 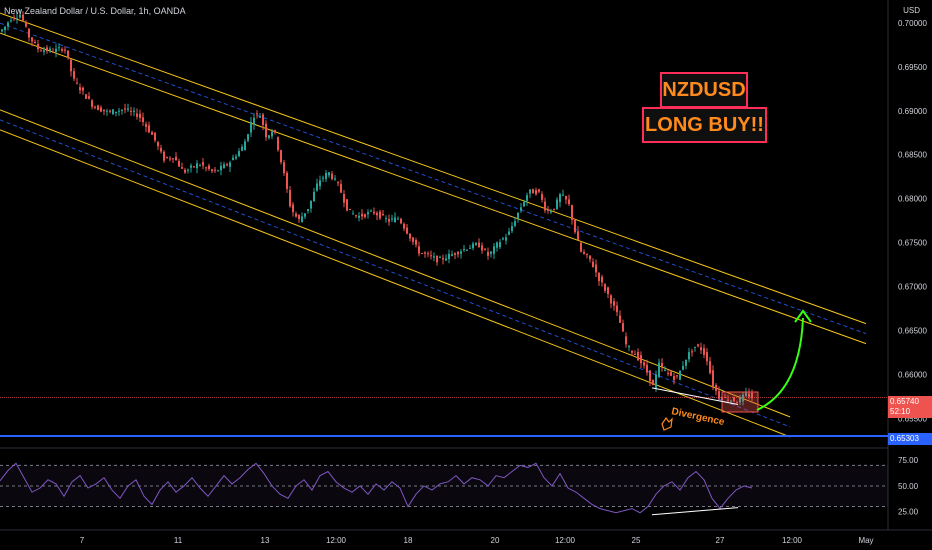 What do you see at coordinates (912, 155) in the screenshot?
I see `price-tick-label: 0.68500` at bounding box center [912, 155].